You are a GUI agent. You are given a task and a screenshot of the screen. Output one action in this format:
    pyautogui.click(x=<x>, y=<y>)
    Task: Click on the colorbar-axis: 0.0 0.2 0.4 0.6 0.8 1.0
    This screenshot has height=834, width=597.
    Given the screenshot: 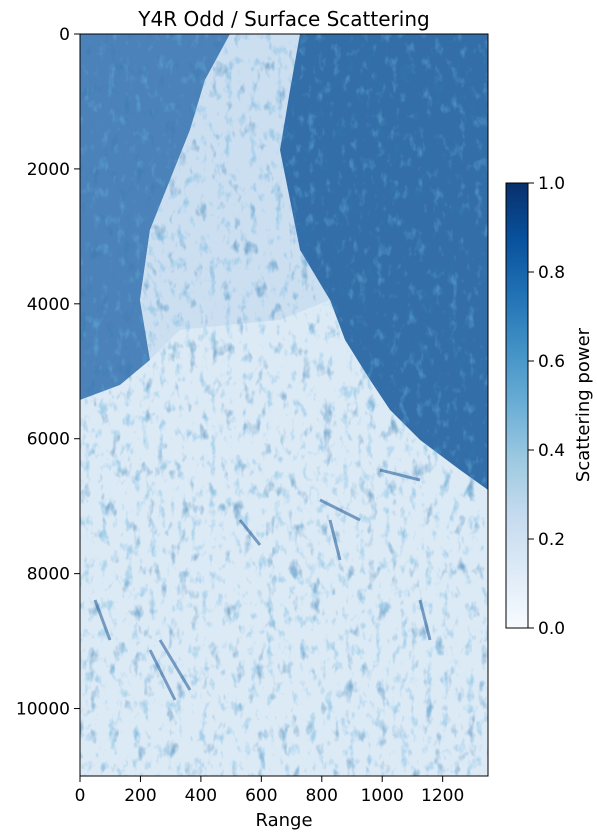 What is the action you would take?
    pyautogui.click(x=546, y=406)
    